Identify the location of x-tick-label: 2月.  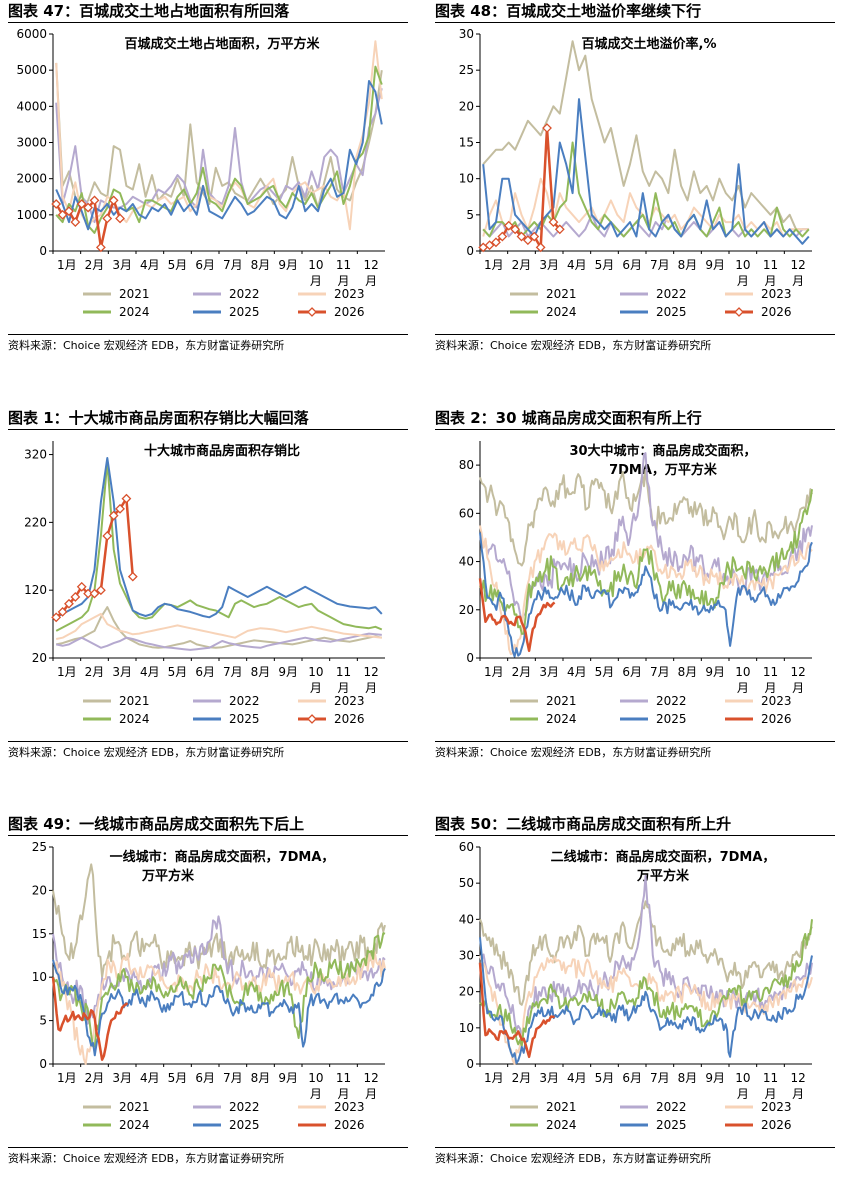
(522, 672).